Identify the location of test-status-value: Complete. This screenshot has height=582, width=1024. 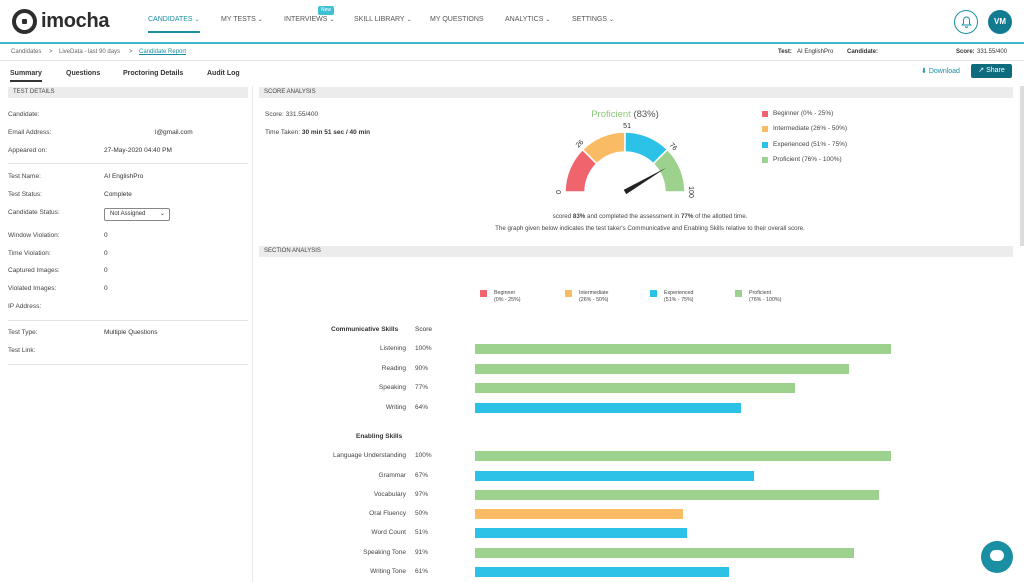
(118, 194).